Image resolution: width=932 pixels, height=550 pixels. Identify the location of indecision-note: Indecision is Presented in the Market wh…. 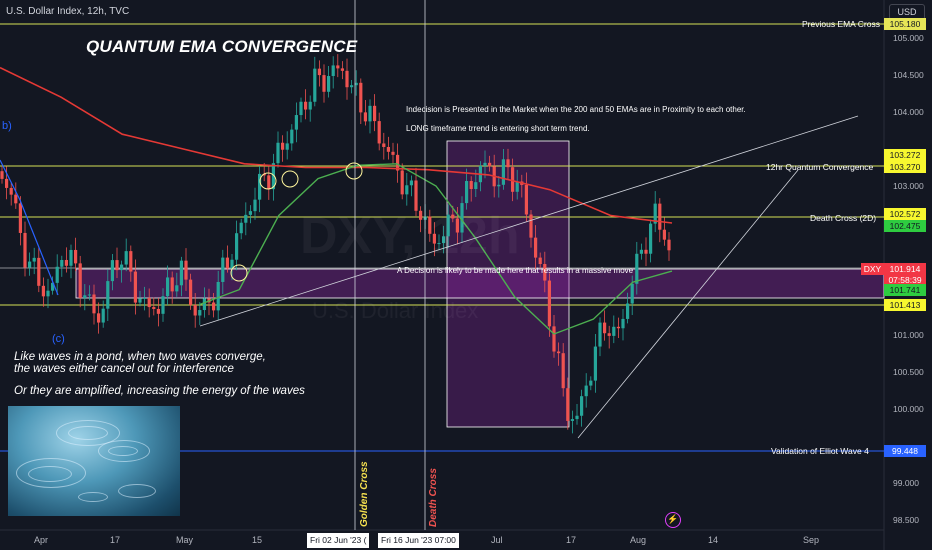
(576, 109).